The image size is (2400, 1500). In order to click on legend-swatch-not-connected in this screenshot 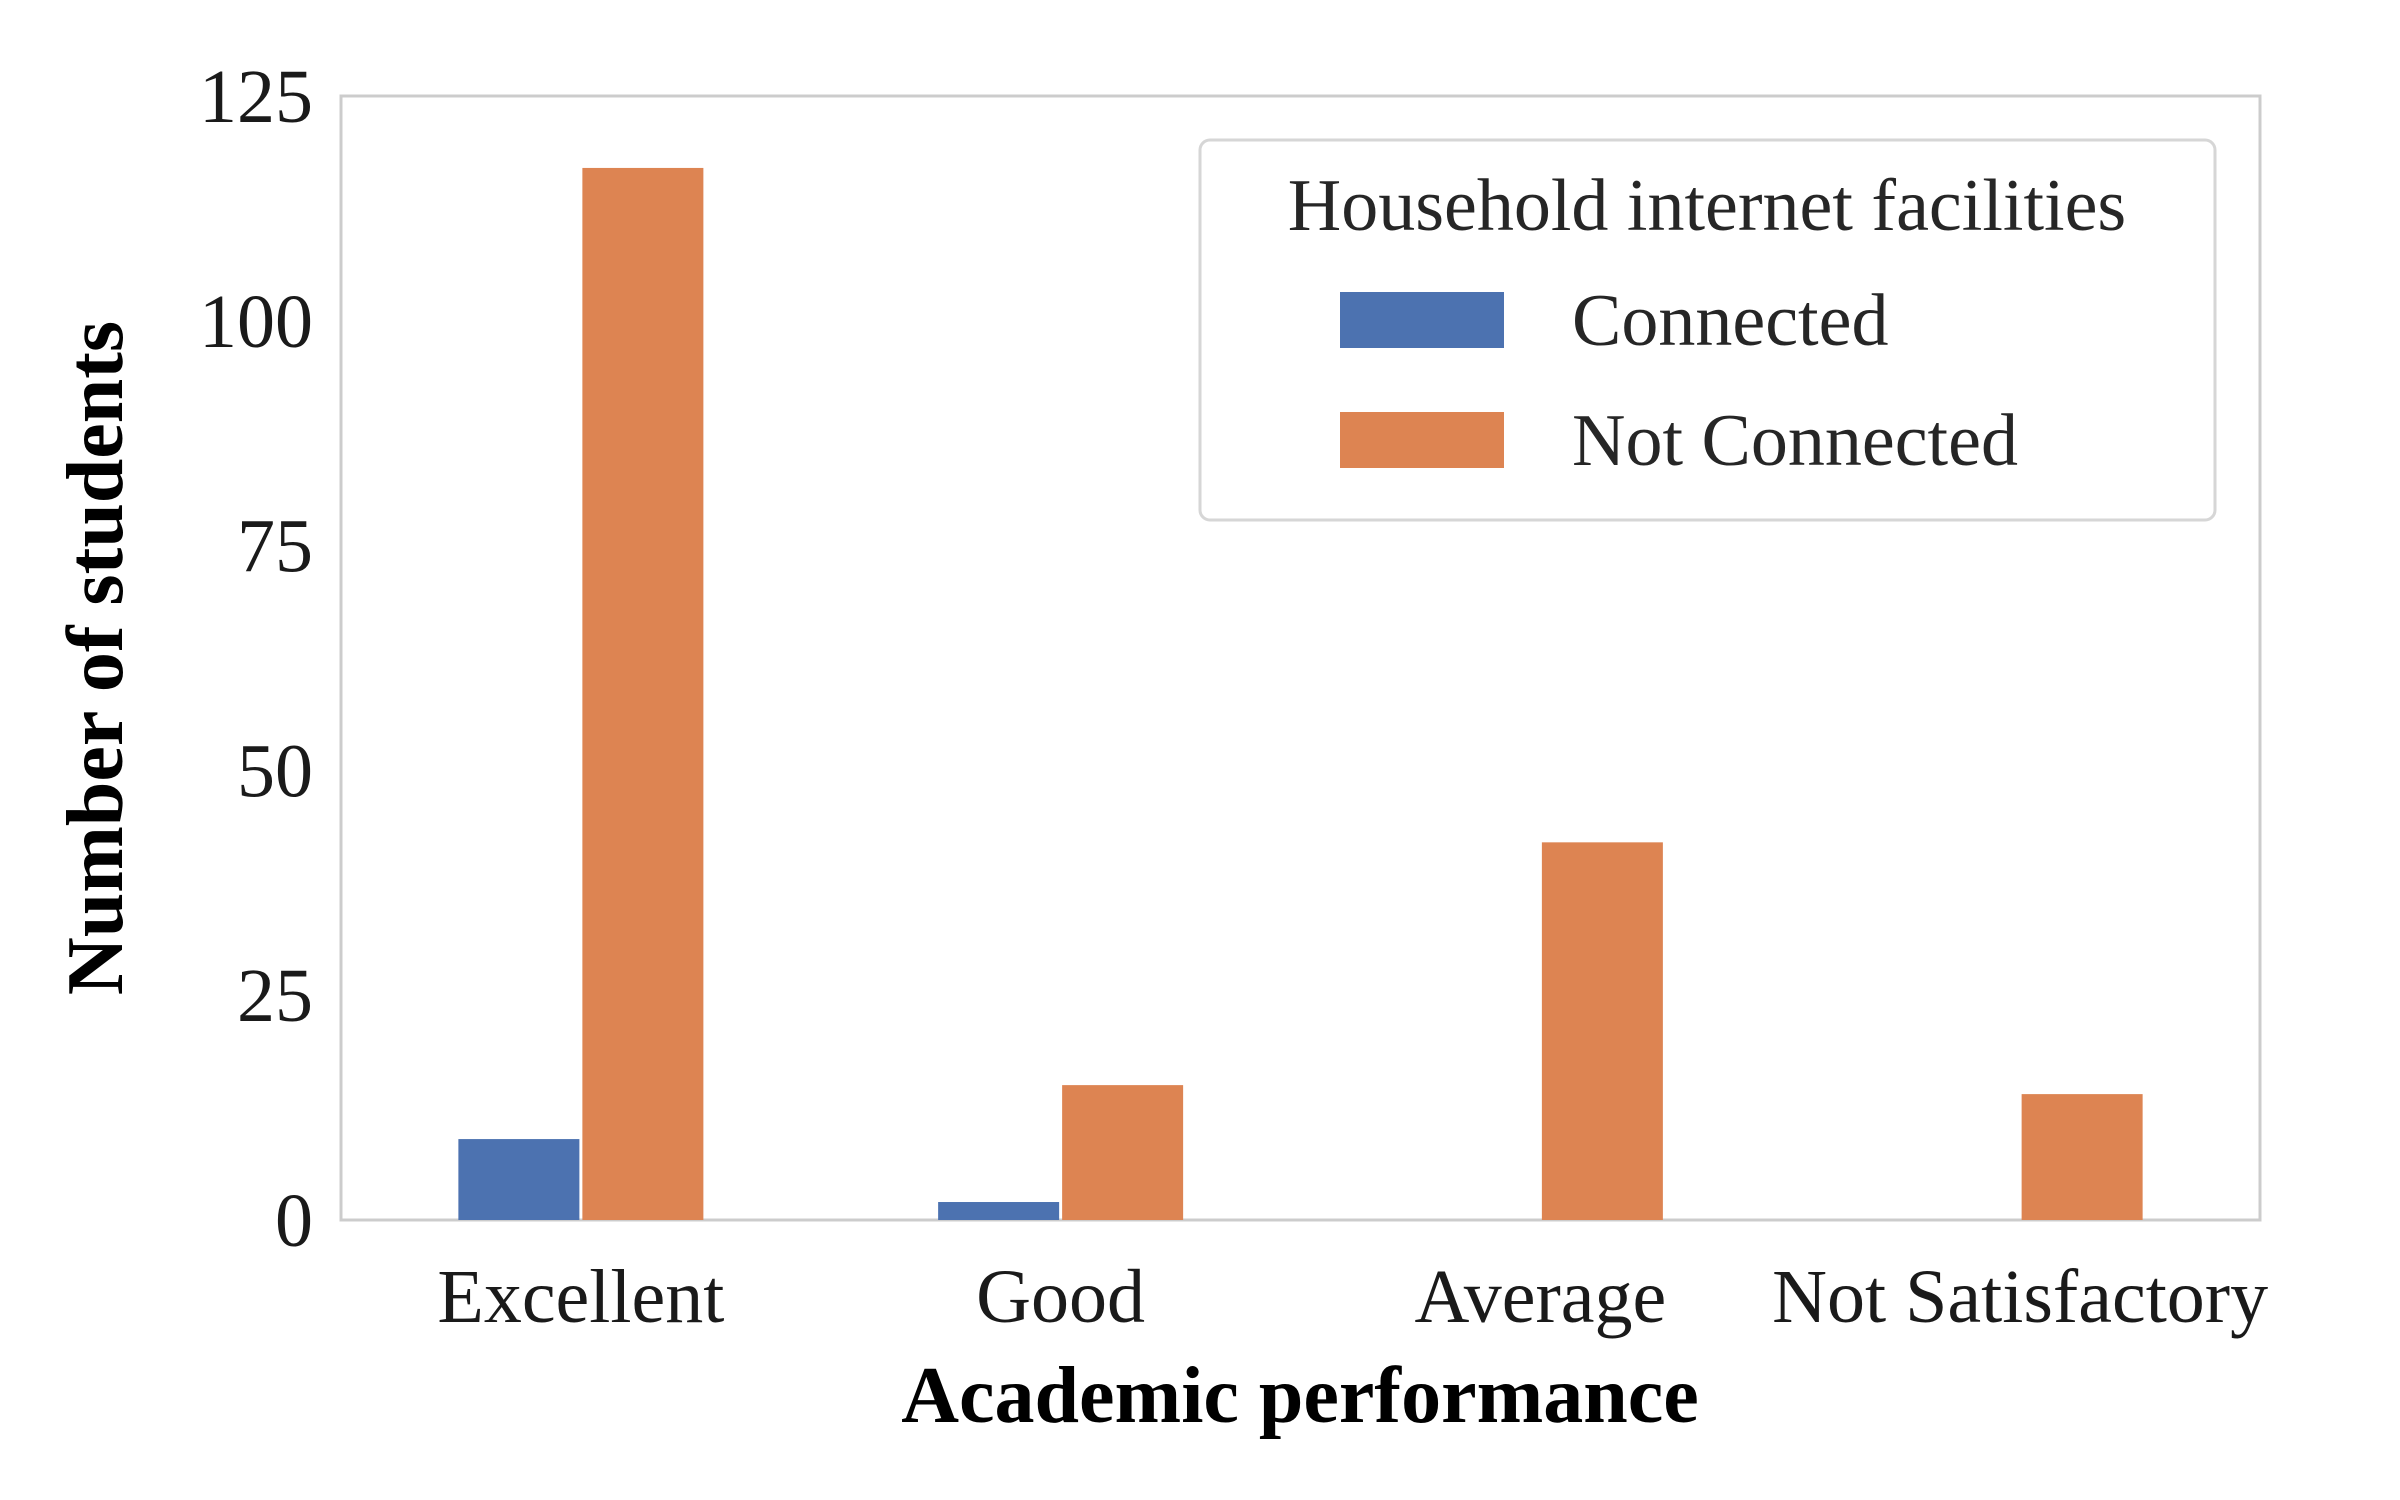, I will do `click(1422, 440)`.